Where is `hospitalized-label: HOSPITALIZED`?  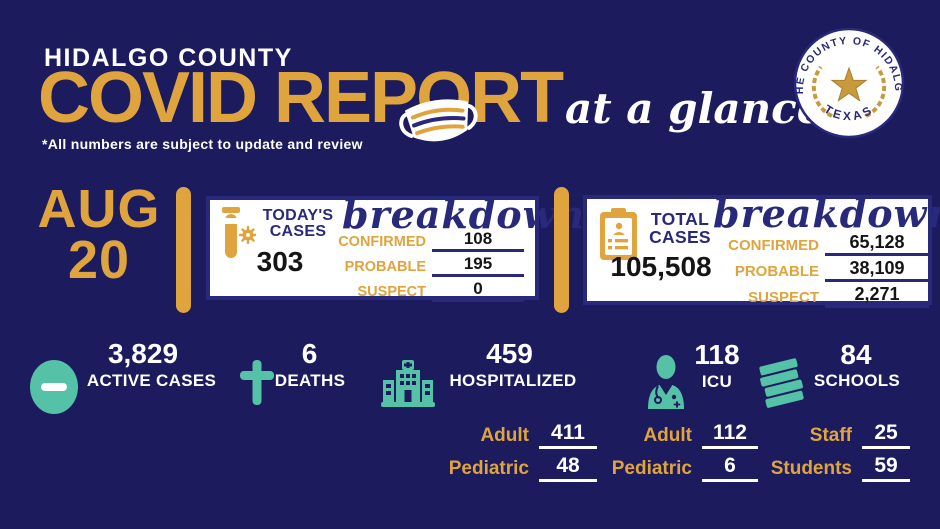
hospitalized-label: HOSPITALIZED is located at coordinates (513, 380).